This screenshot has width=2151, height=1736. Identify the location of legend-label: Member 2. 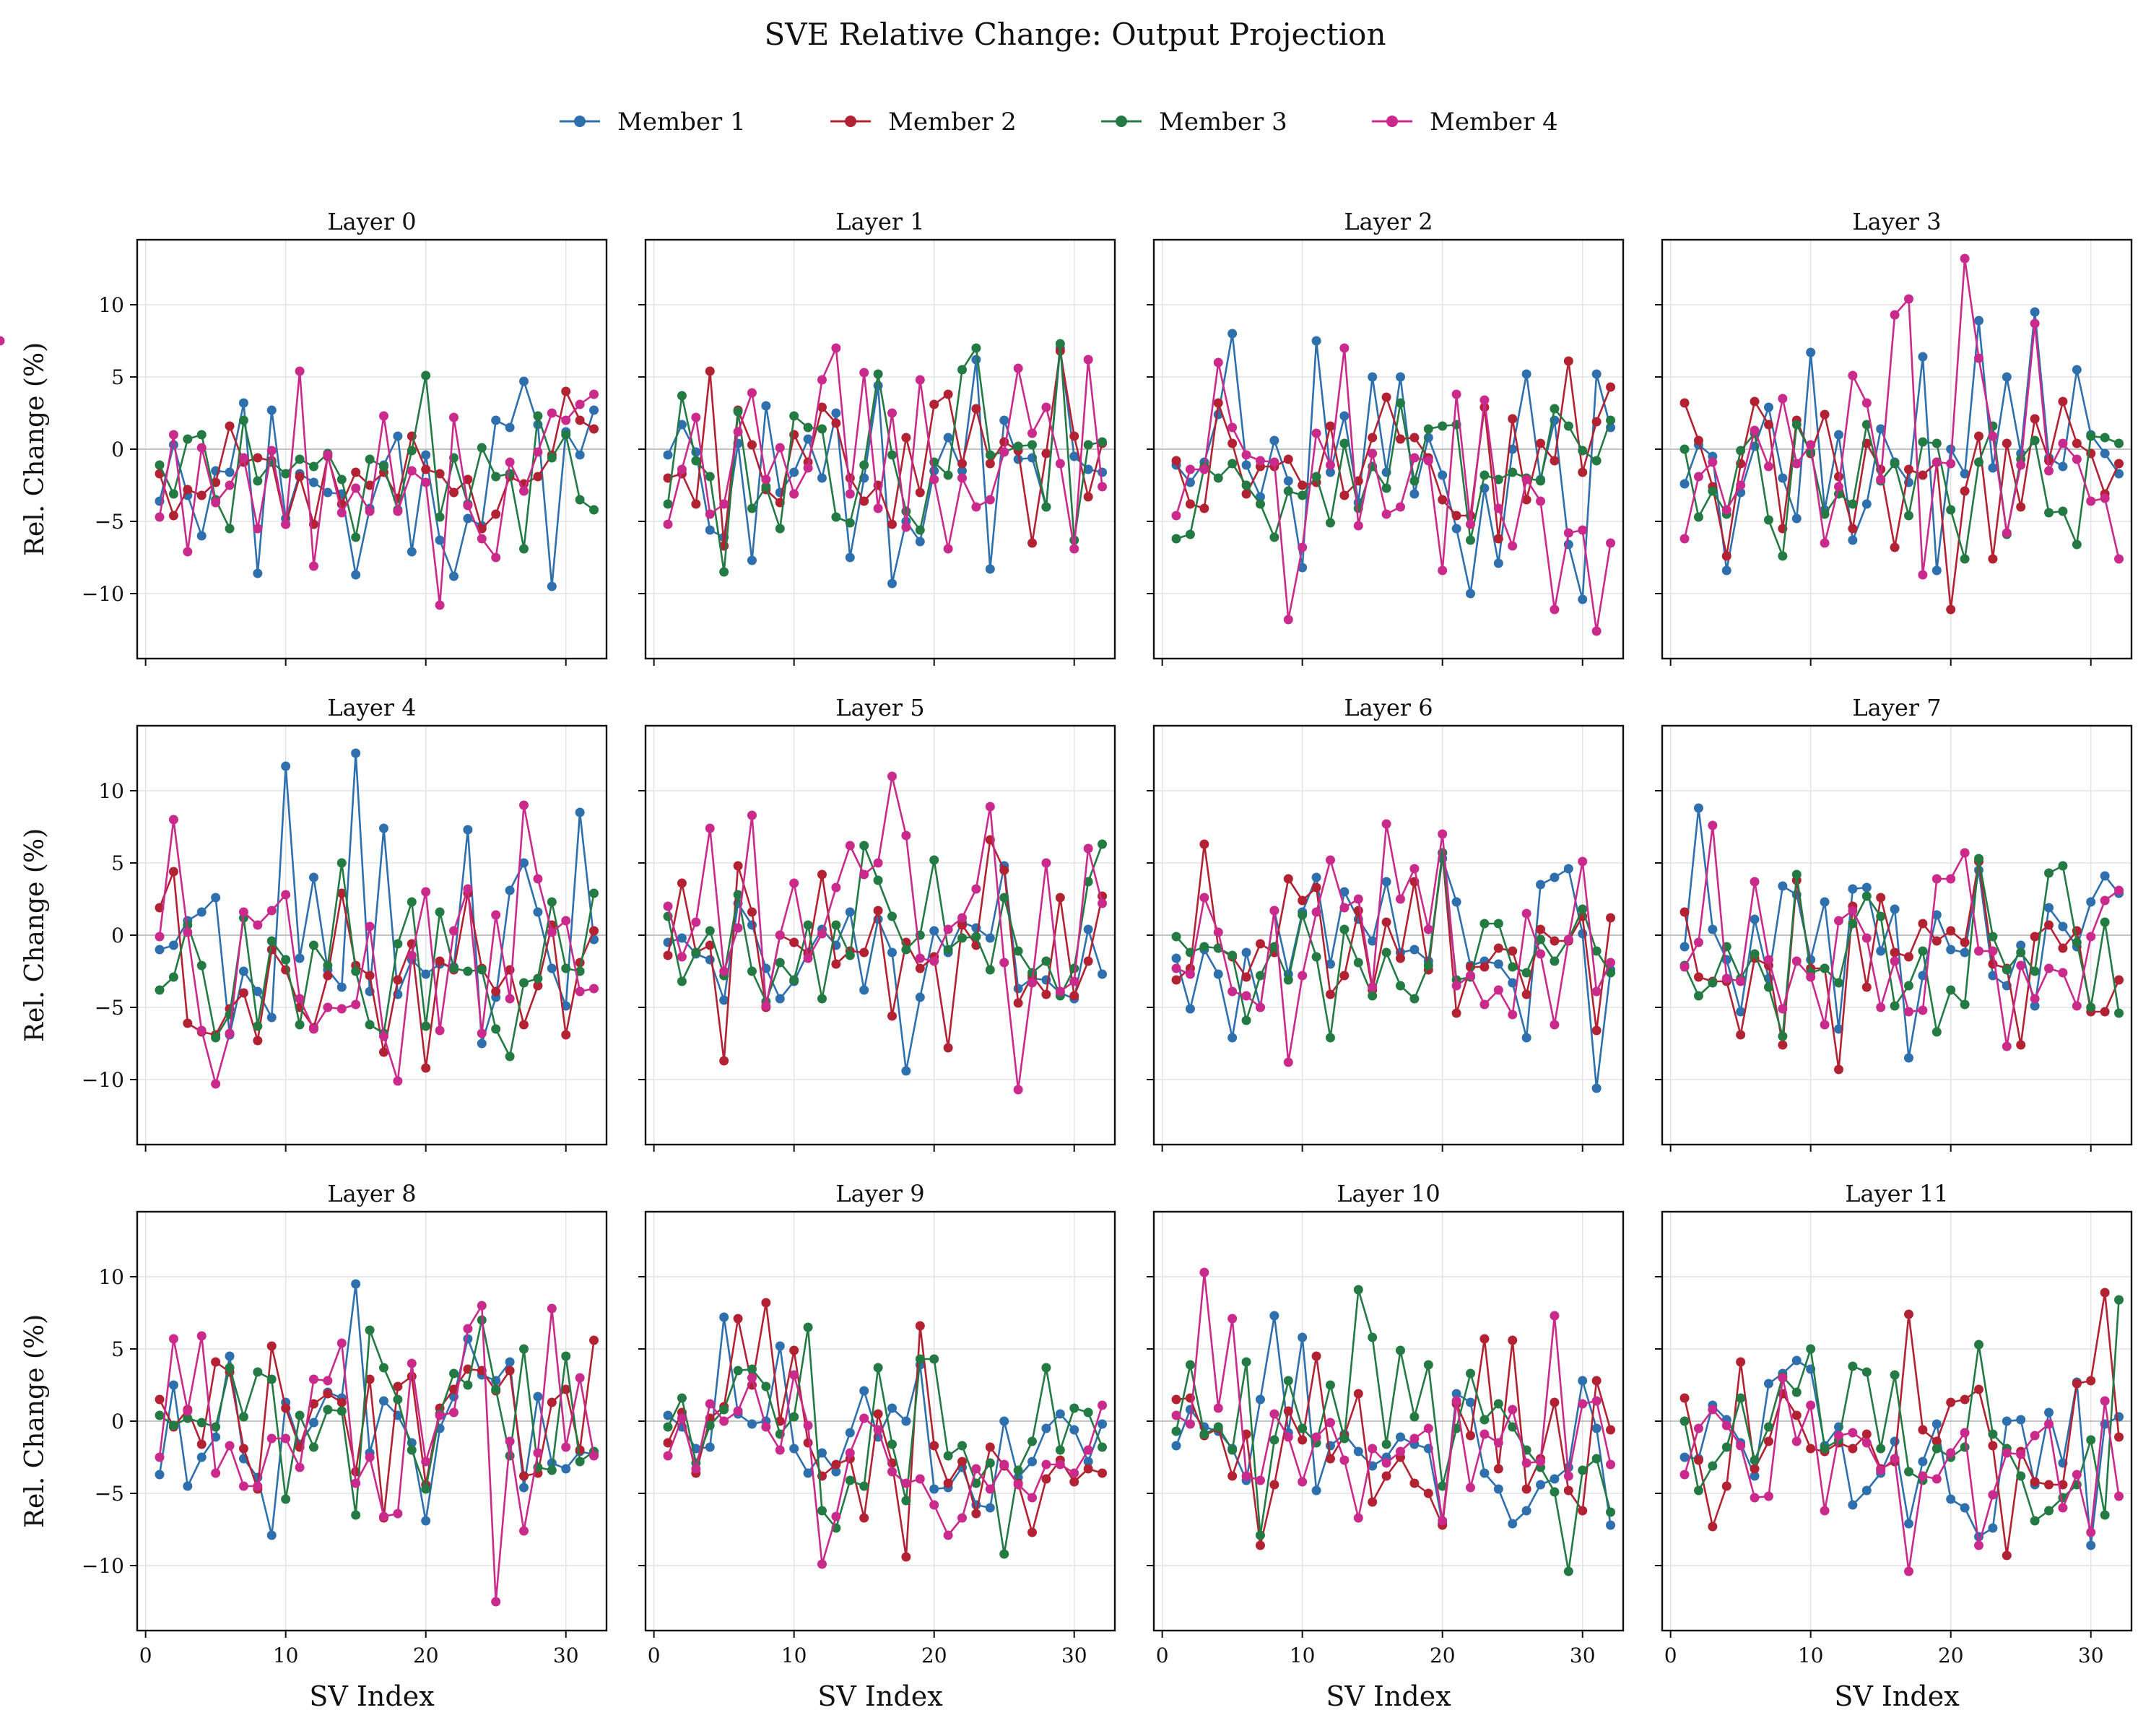
(952, 122).